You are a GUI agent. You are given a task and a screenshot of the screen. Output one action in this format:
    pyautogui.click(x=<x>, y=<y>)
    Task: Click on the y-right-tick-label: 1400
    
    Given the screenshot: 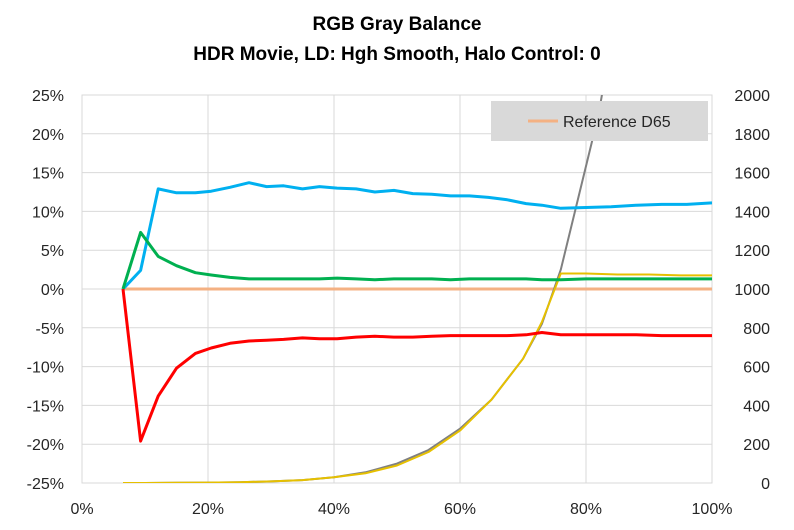 What is the action you would take?
    pyautogui.click(x=752, y=212)
    